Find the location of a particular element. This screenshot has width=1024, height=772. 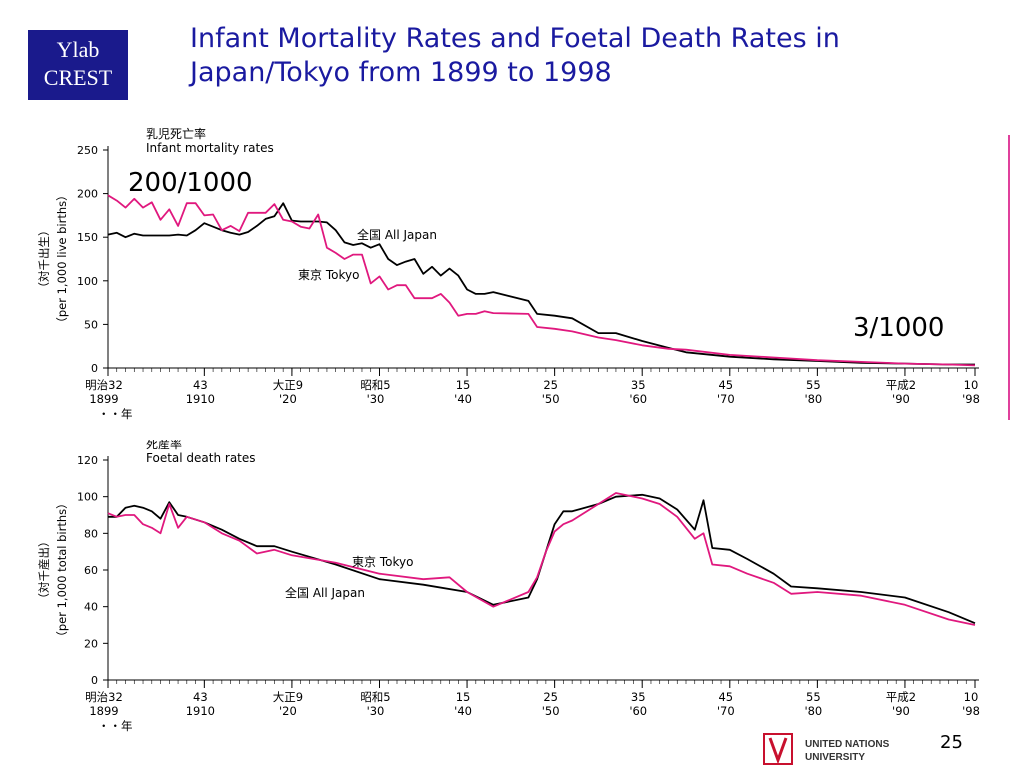

chart-1-y-tick-label: 50 is located at coordinates (91, 324).